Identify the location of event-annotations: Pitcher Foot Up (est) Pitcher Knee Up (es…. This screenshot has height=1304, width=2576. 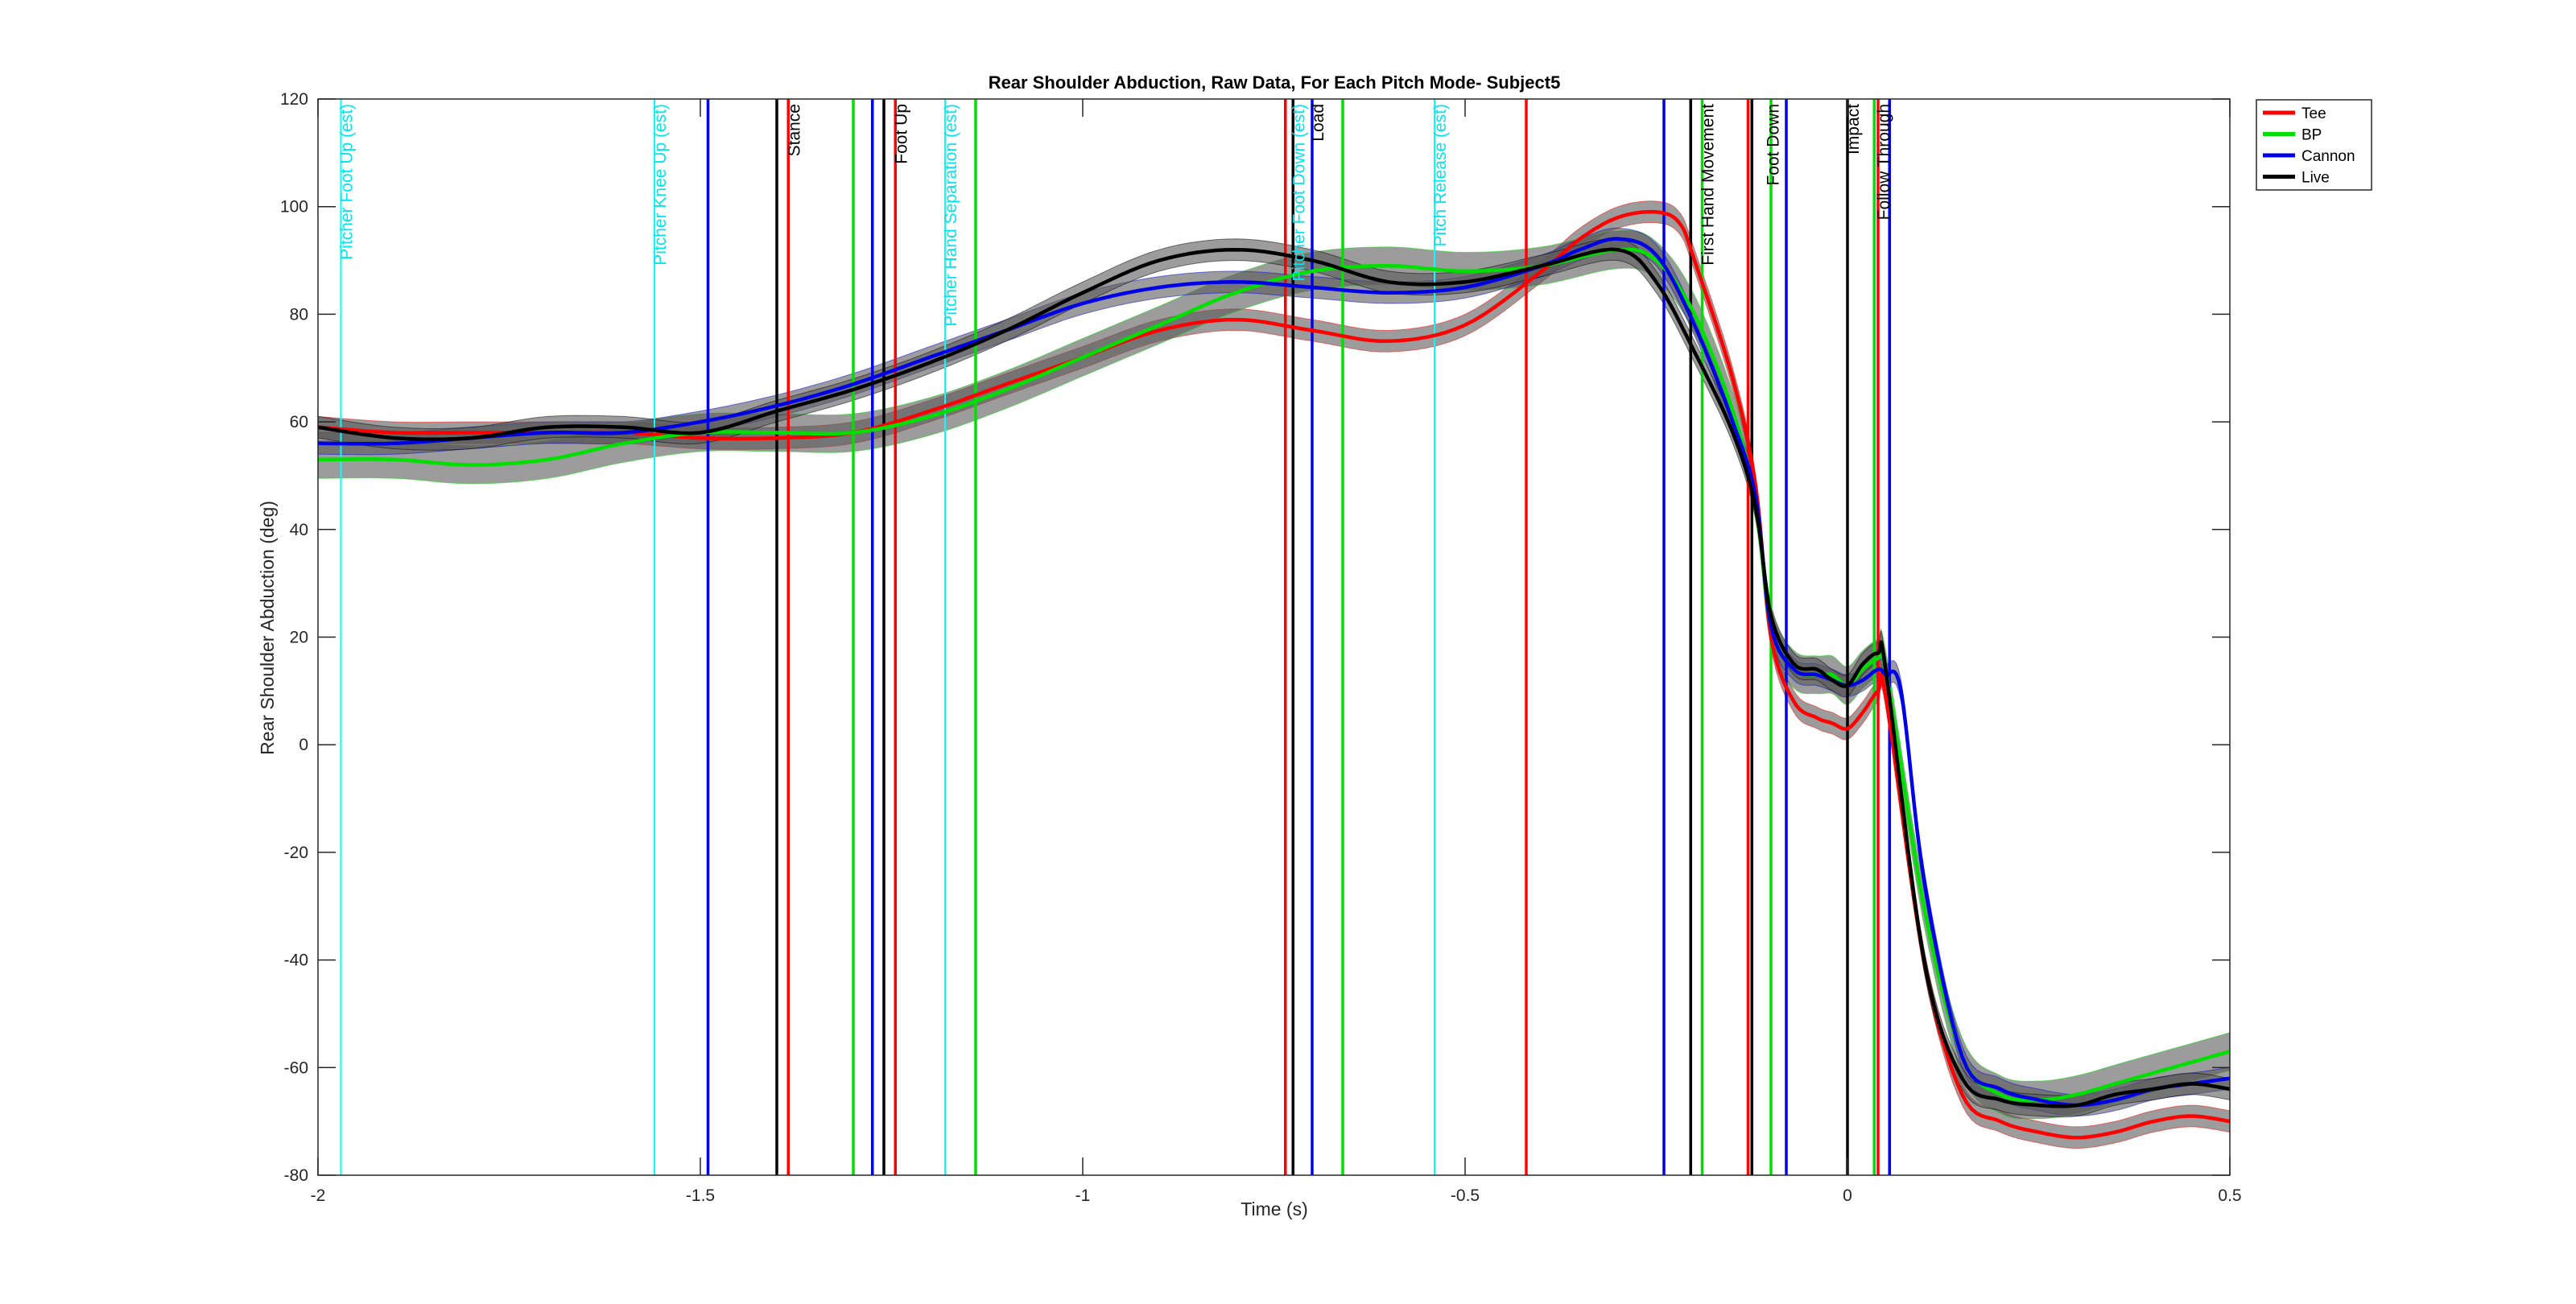
(1116, 215).